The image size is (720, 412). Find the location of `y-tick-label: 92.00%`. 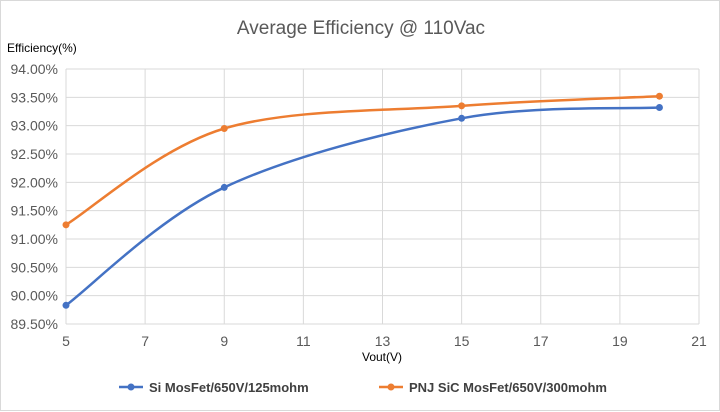

y-tick-label: 92.00% is located at coordinates (34, 182).